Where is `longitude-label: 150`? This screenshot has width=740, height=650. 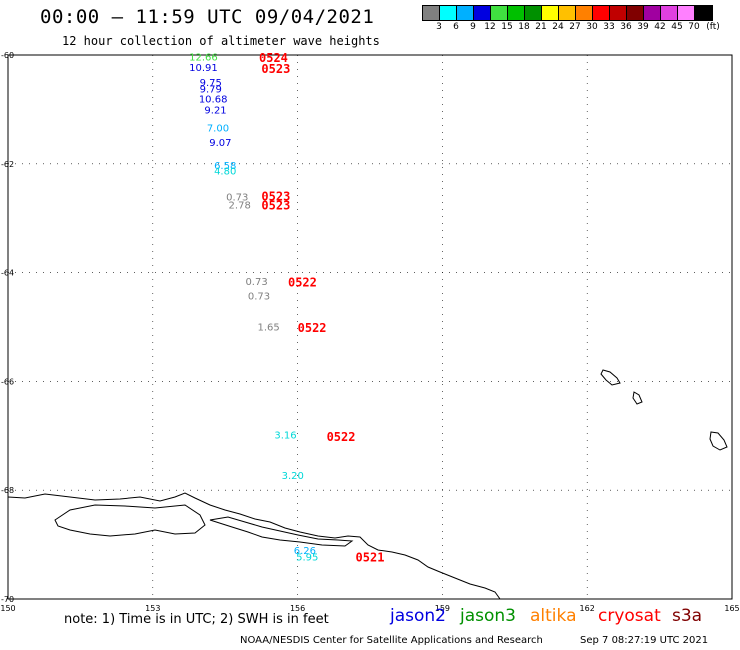 longitude-label: 150 is located at coordinates (7, 608).